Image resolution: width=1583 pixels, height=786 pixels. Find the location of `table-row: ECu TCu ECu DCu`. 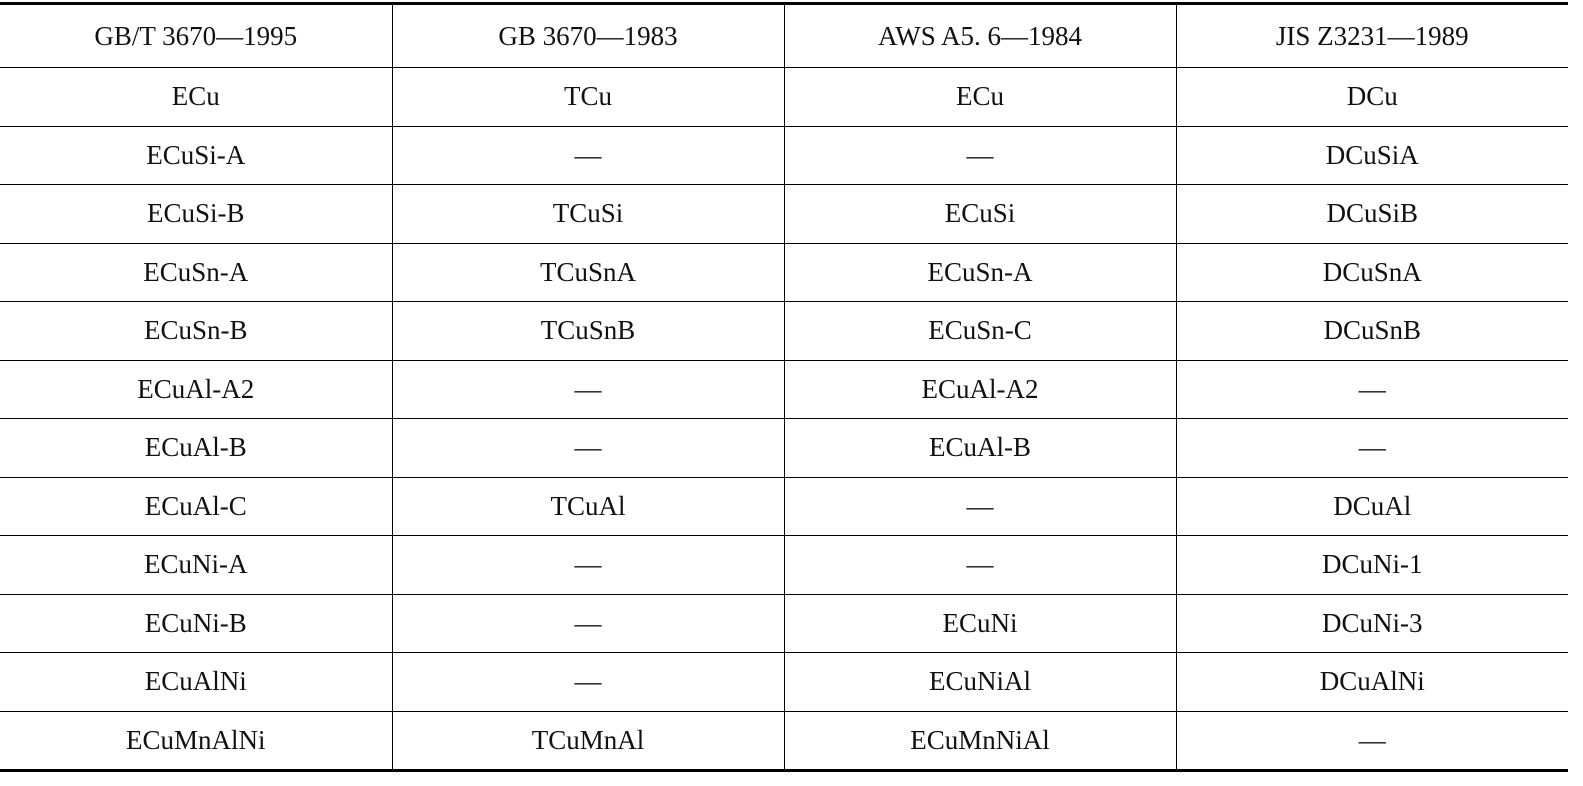

table-row: ECu TCu ECu DCu is located at coordinates (784, 97).